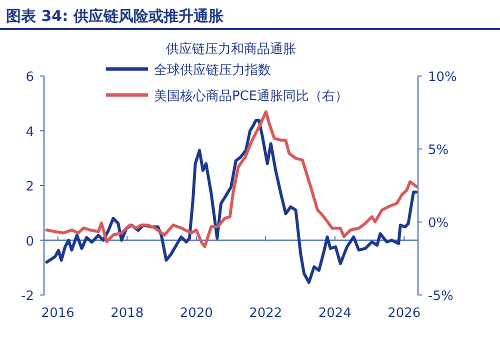 Image resolution: width=500 pixels, height=358 pixels. I want to click on x-tick-label: 2020, so click(196, 313).